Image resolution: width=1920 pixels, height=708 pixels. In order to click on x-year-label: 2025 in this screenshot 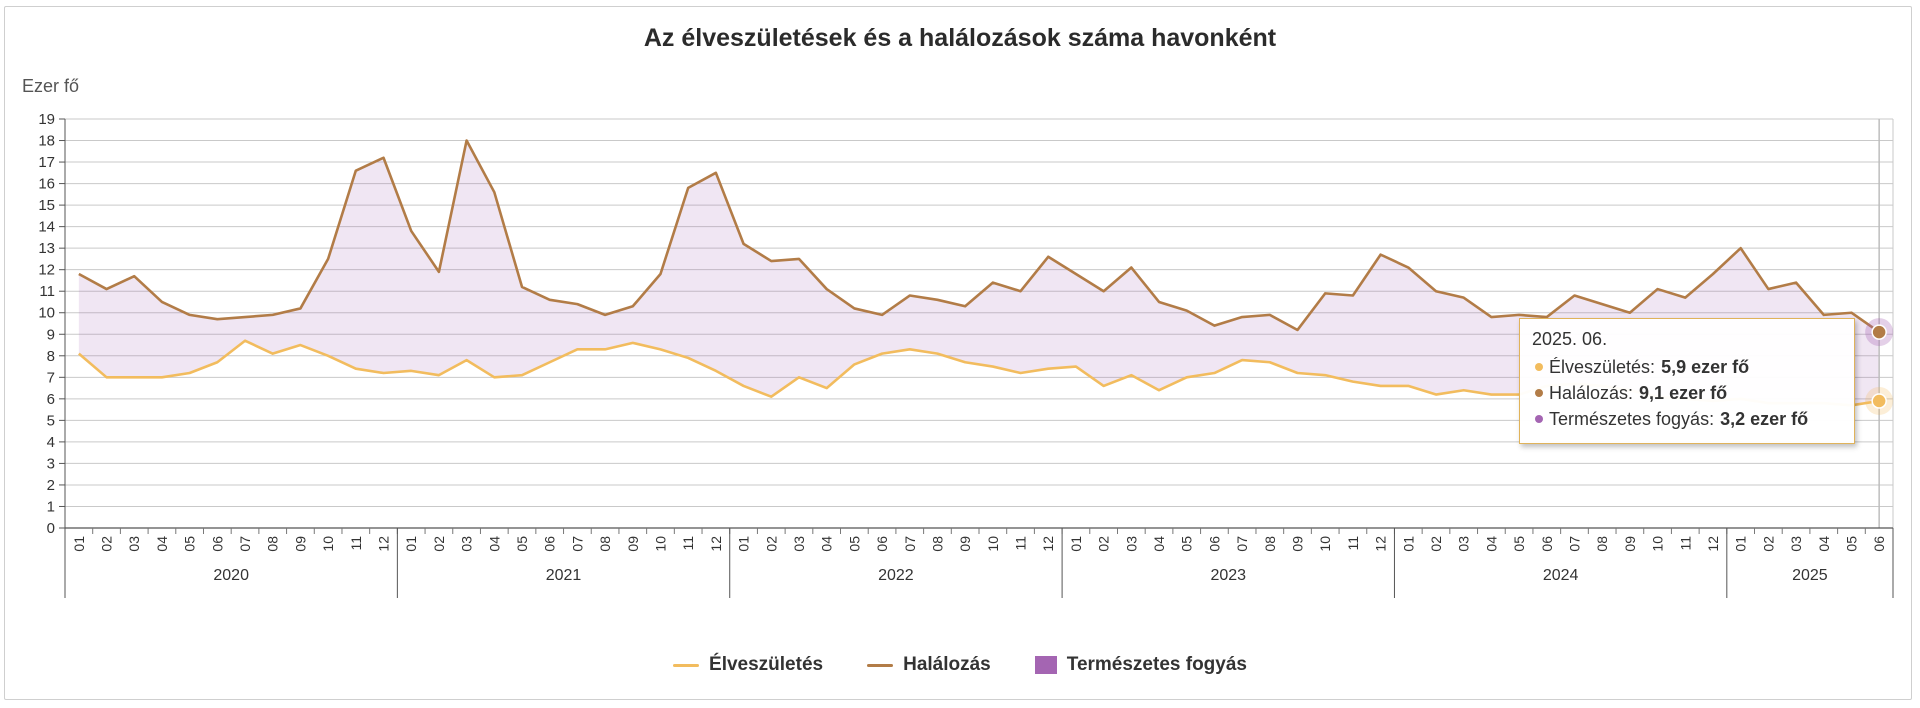, I will do `click(1810, 575)`.